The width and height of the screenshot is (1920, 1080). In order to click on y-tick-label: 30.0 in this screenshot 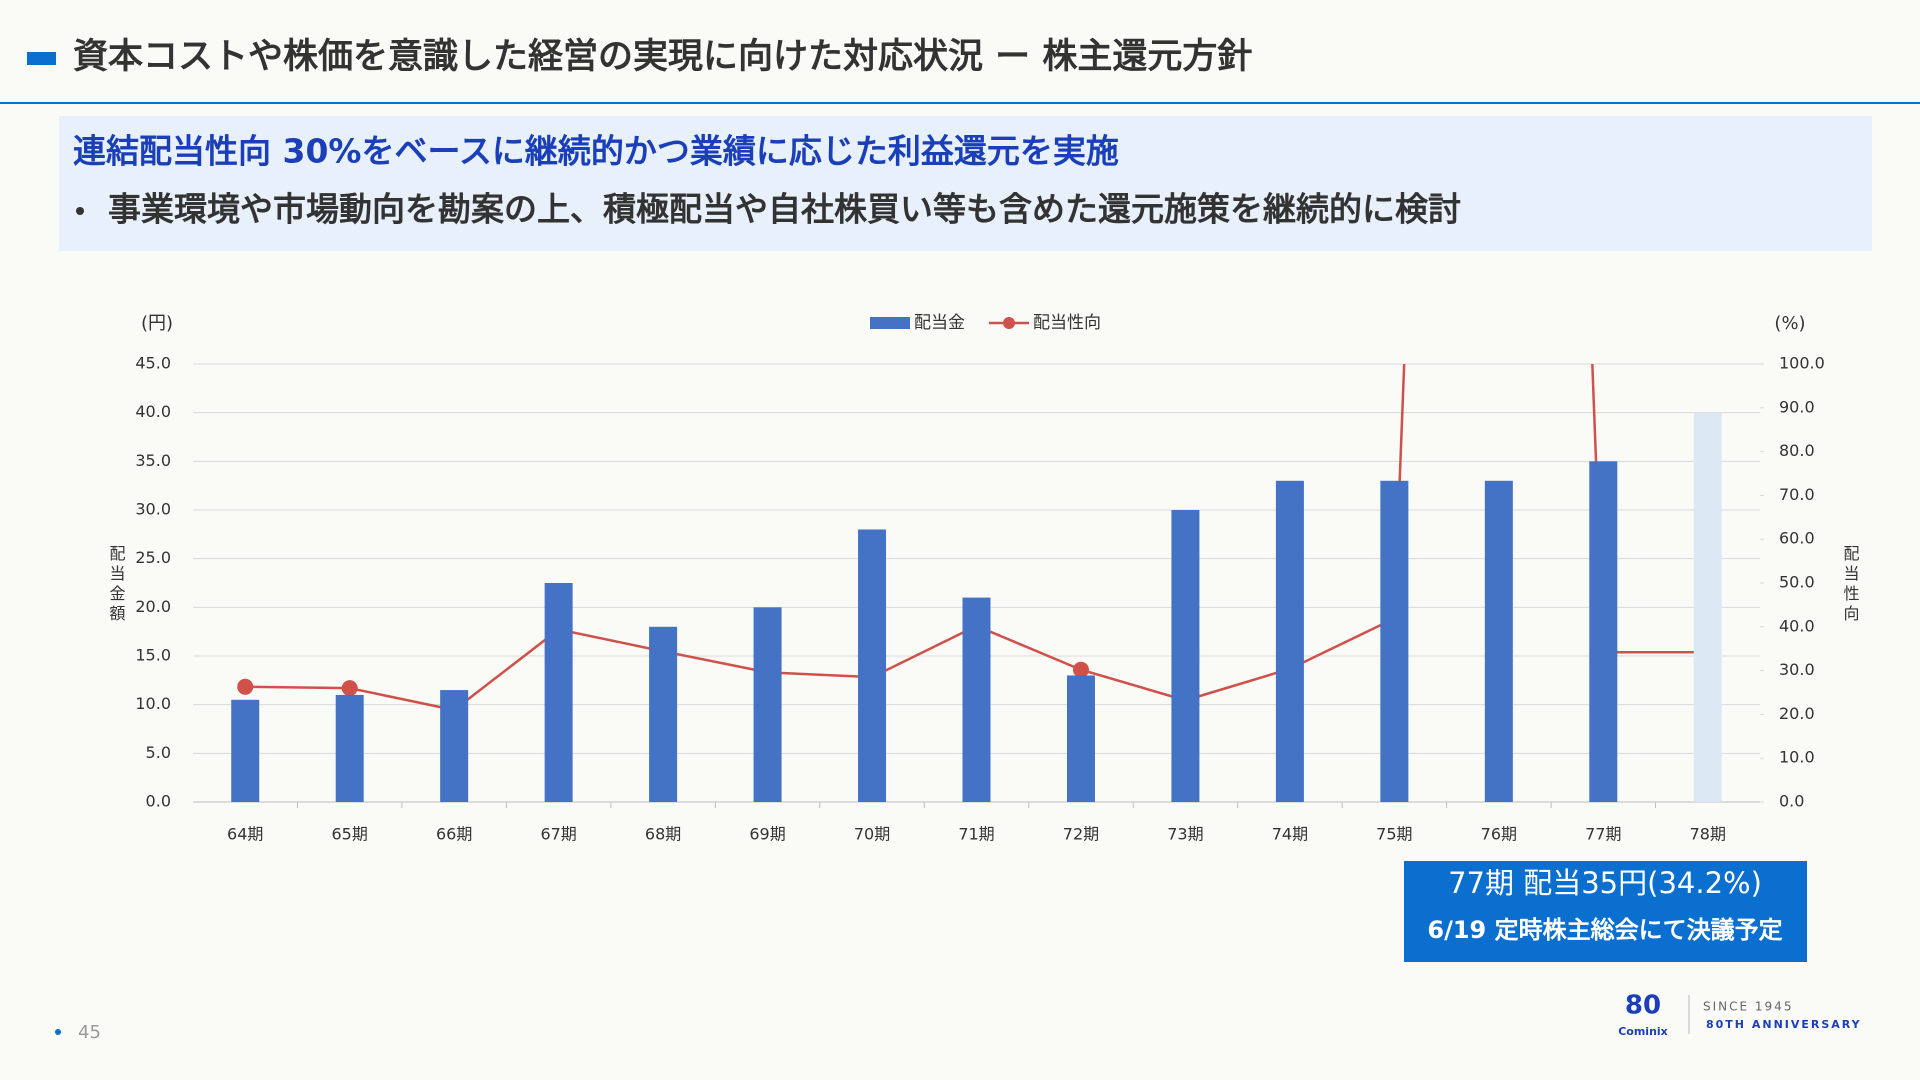, I will do `click(153, 509)`.